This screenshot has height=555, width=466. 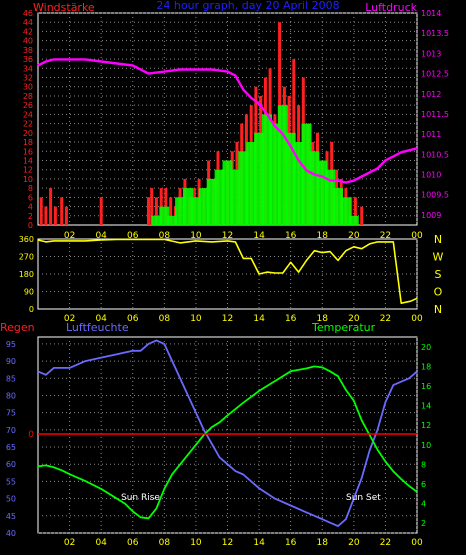 What do you see at coordinates (435, 74) in the screenshot?
I see `right-tick-label: 1012.5` at bounding box center [435, 74].